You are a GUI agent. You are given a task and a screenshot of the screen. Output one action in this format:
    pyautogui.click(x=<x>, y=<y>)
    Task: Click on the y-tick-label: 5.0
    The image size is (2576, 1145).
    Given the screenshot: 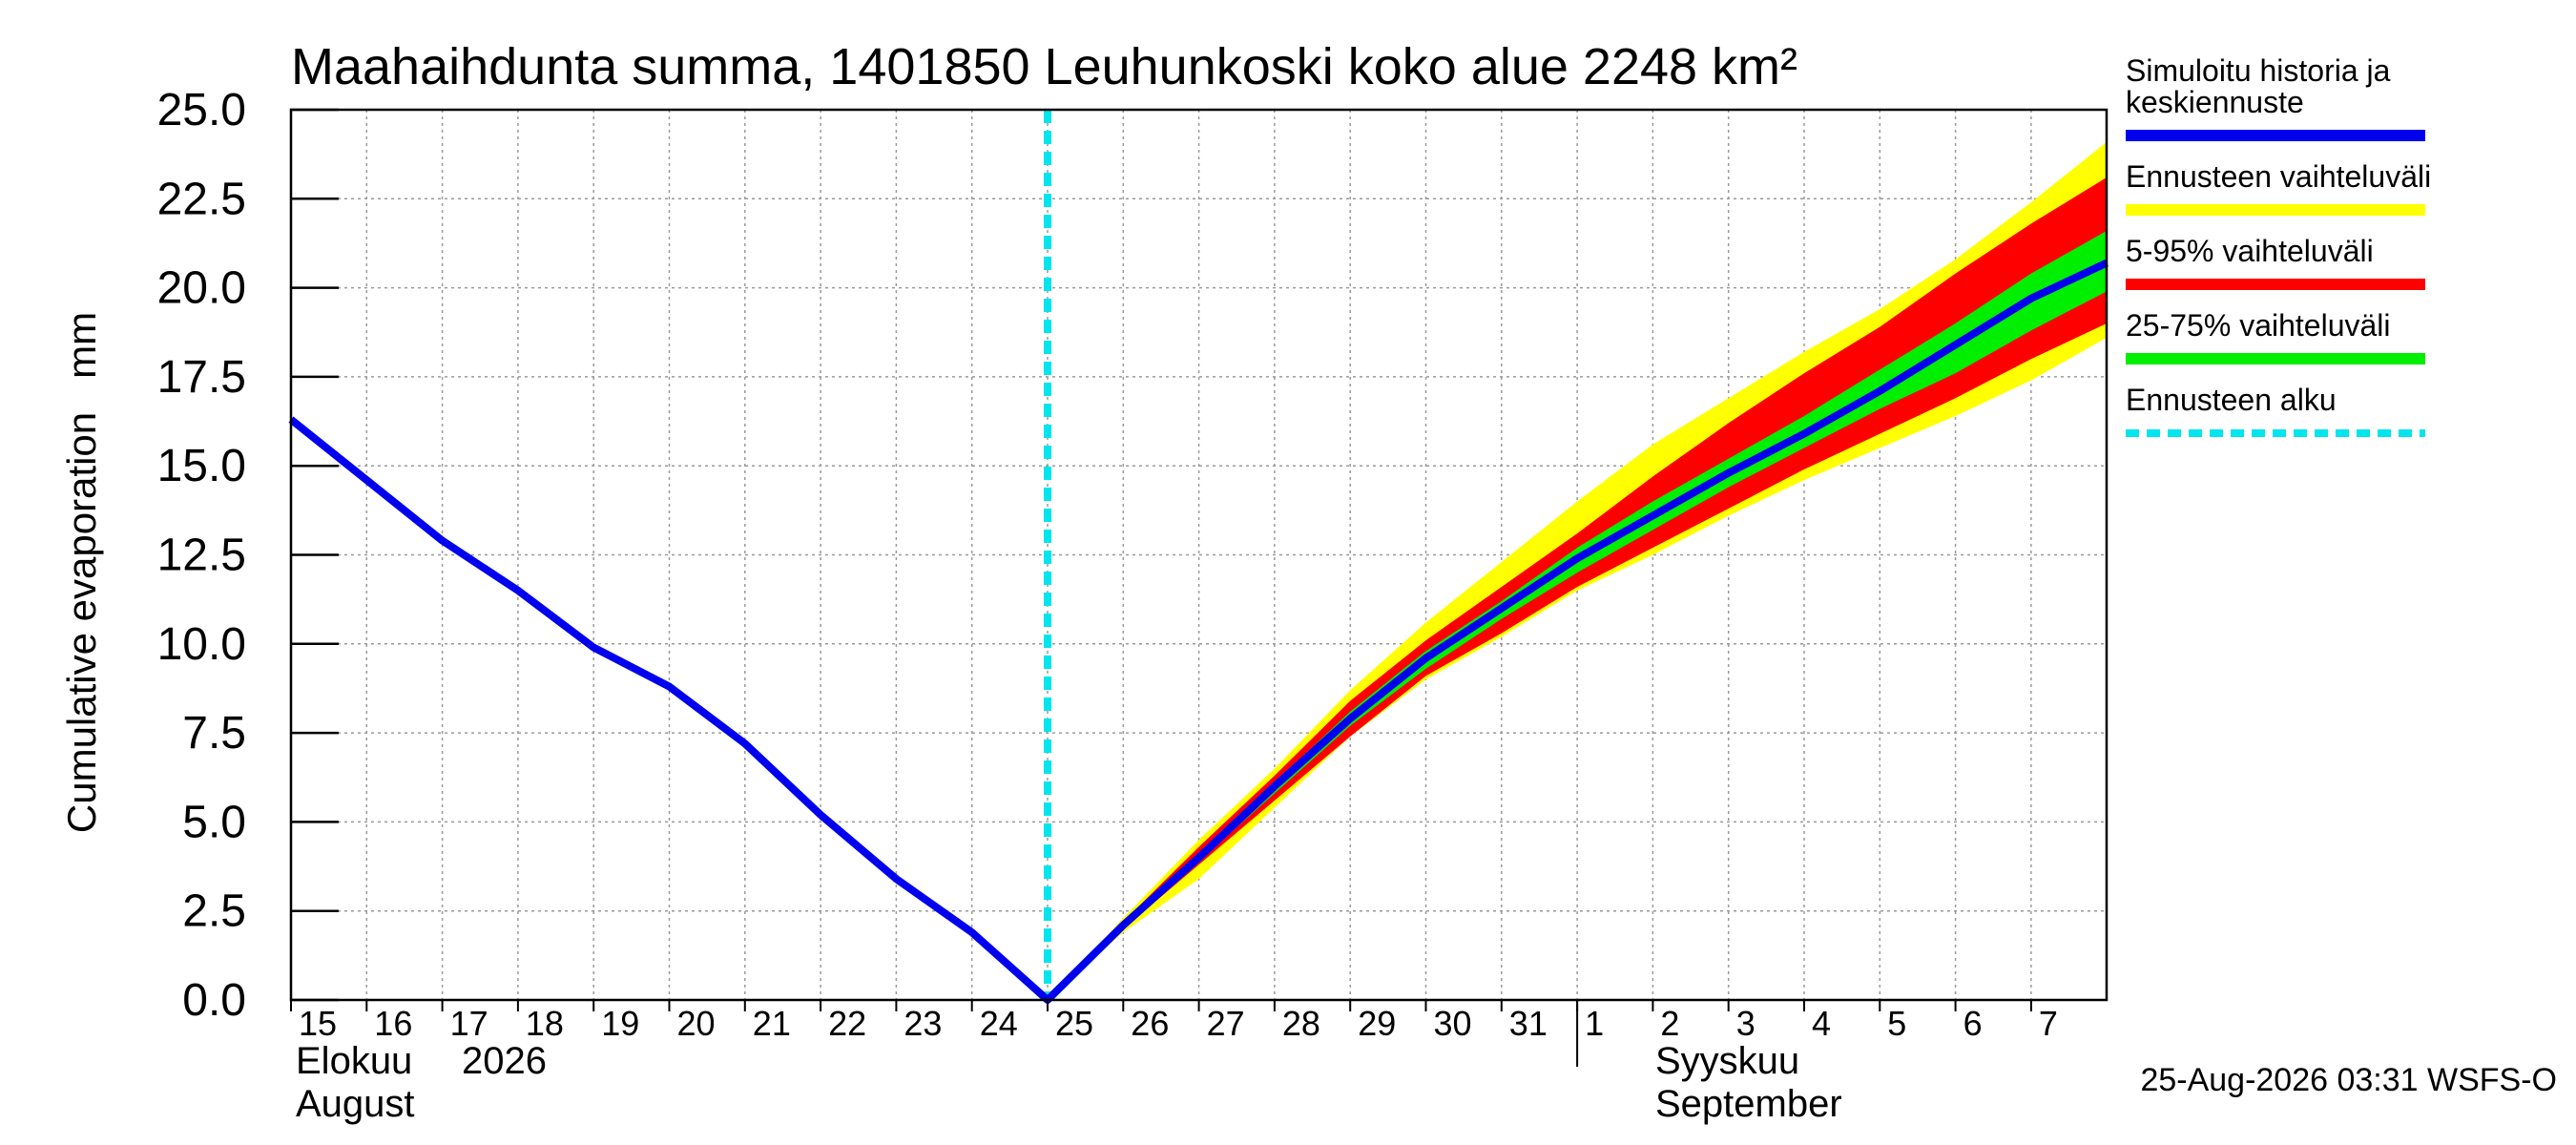 What is the action you would take?
    pyautogui.click(x=214, y=822)
    